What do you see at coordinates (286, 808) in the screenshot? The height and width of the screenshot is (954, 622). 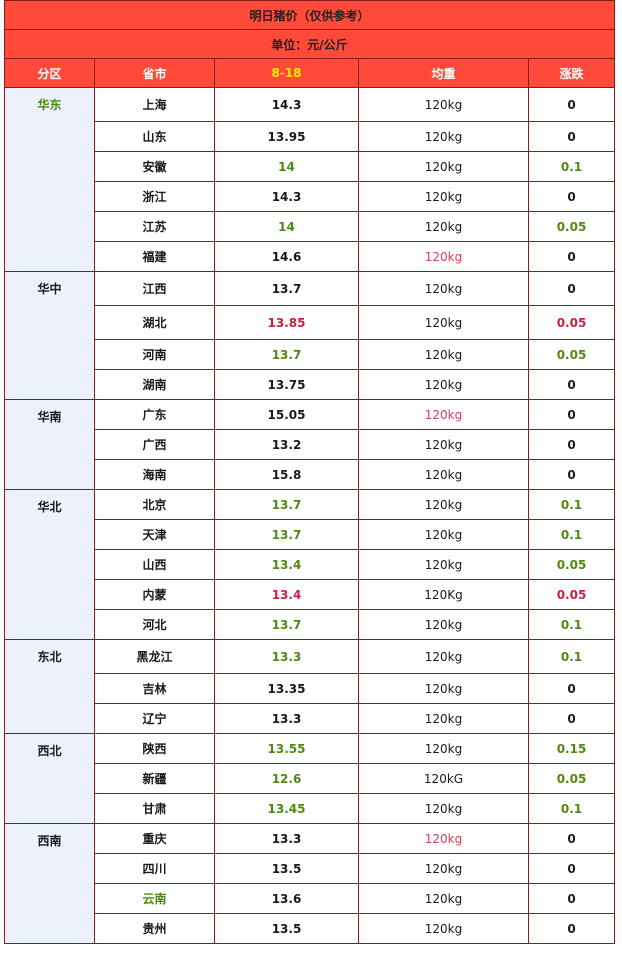 I see `price-cell: 13.45` at bounding box center [286, 808].